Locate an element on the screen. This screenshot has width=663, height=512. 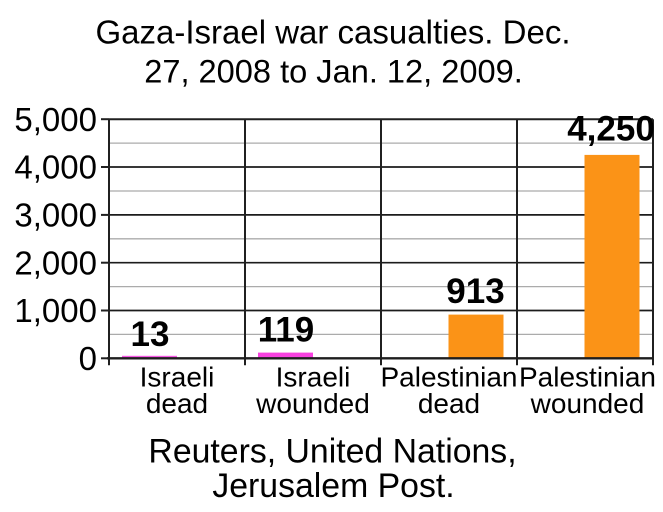
svg-text: 1,000 is located at coordinates (55, 310).